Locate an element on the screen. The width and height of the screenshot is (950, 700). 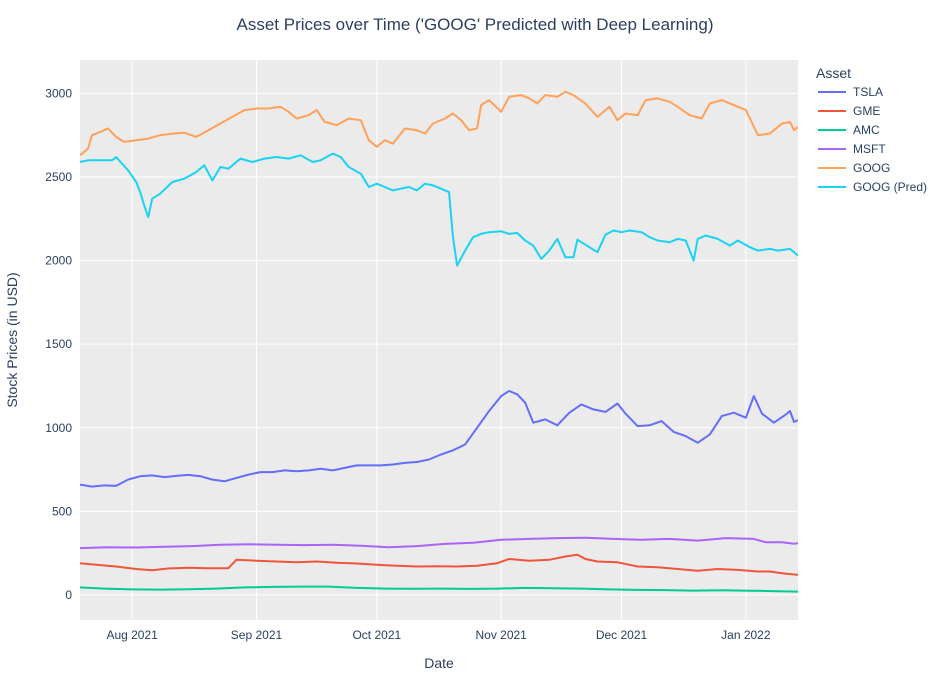
y-axis-label: Stock Prices (in USD) is located at coordinates (12, 339).